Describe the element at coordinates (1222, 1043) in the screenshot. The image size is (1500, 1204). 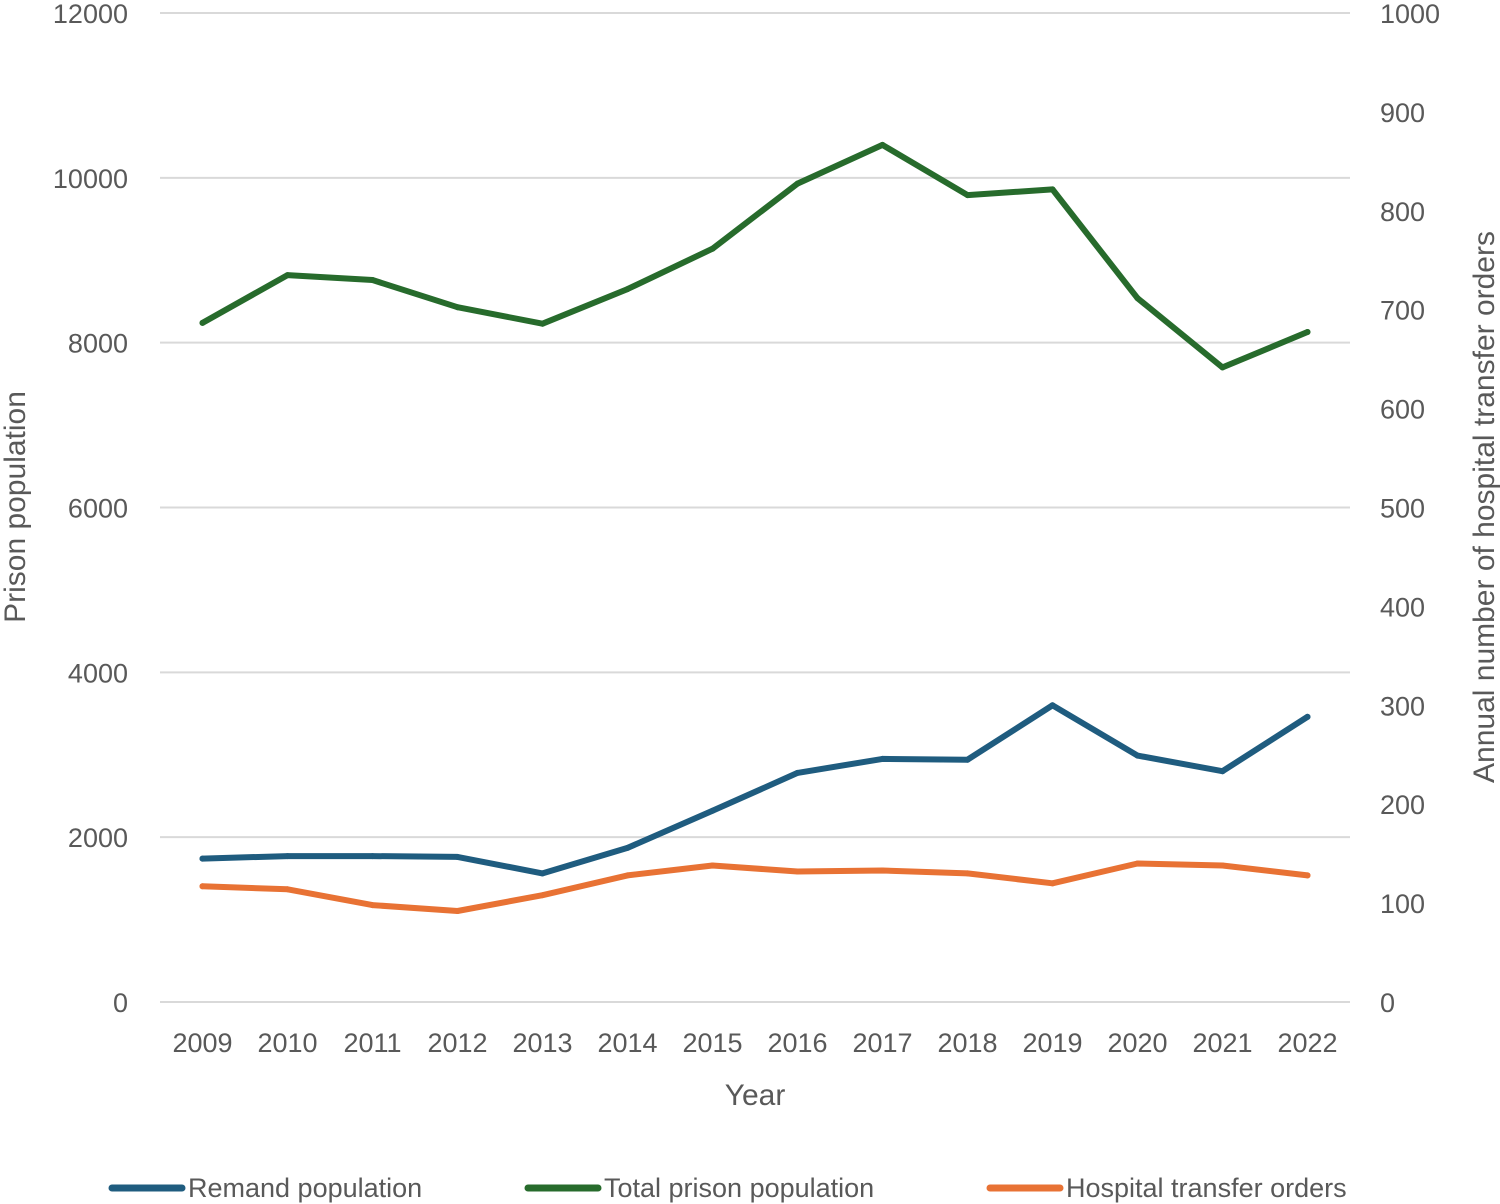
I see `x-tick-label: 2021` at that location.